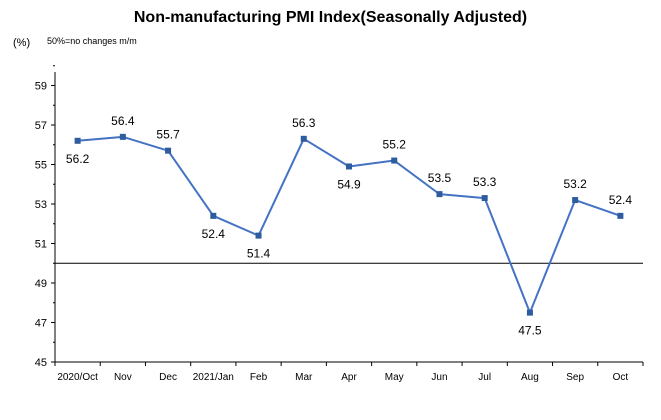 Image resolution: width=661 pixels, height=420 pixels. I want to click on data-label: 56.4, so click(123, 121).